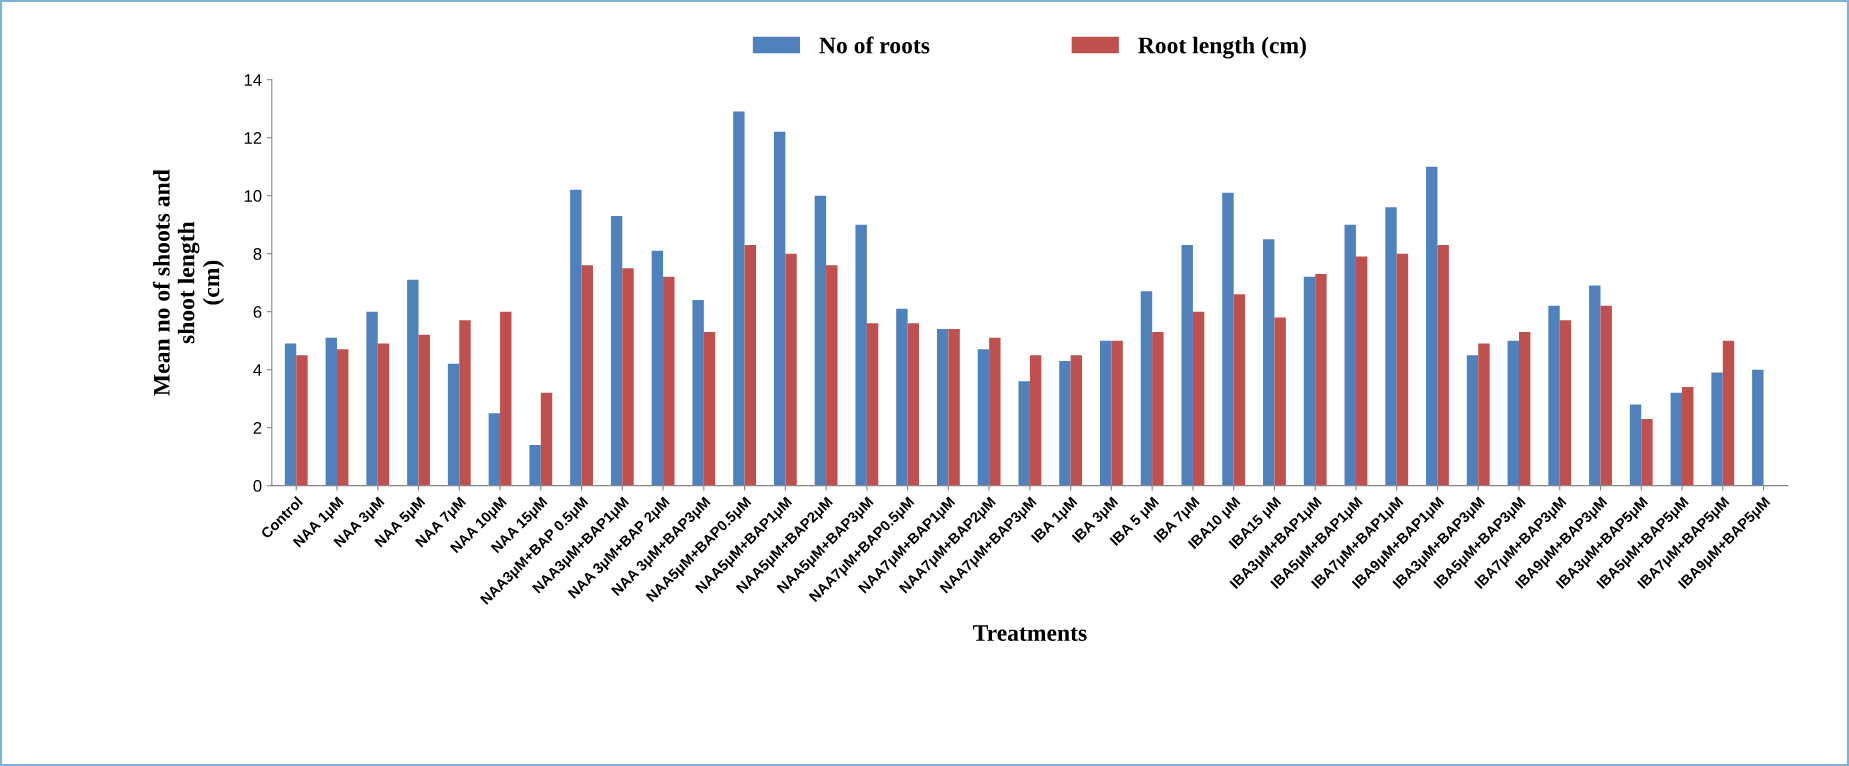  Describe the element at coordinates (257, 428) in the screenshot. I see `y-tick-label: 2` at that location.